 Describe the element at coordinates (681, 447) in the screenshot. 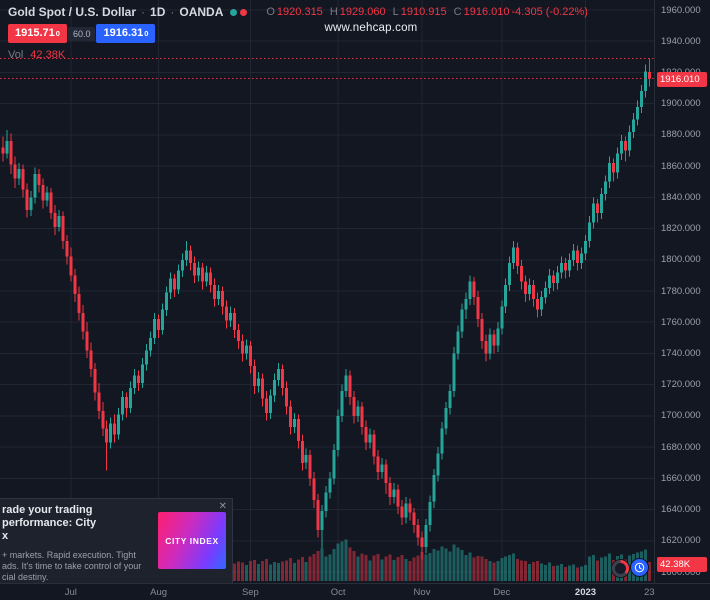

I see `price-tick-label: 1680.000` at that location.